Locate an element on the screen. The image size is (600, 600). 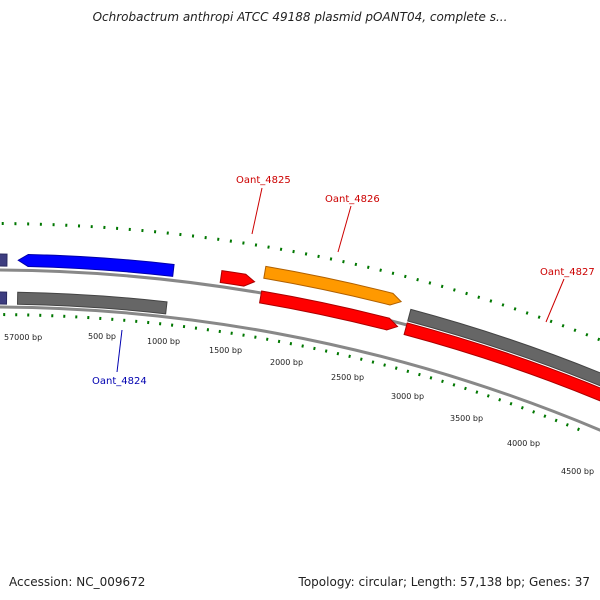
gene-callout-label: Oant_4825 is located at coordinates (263, 180).